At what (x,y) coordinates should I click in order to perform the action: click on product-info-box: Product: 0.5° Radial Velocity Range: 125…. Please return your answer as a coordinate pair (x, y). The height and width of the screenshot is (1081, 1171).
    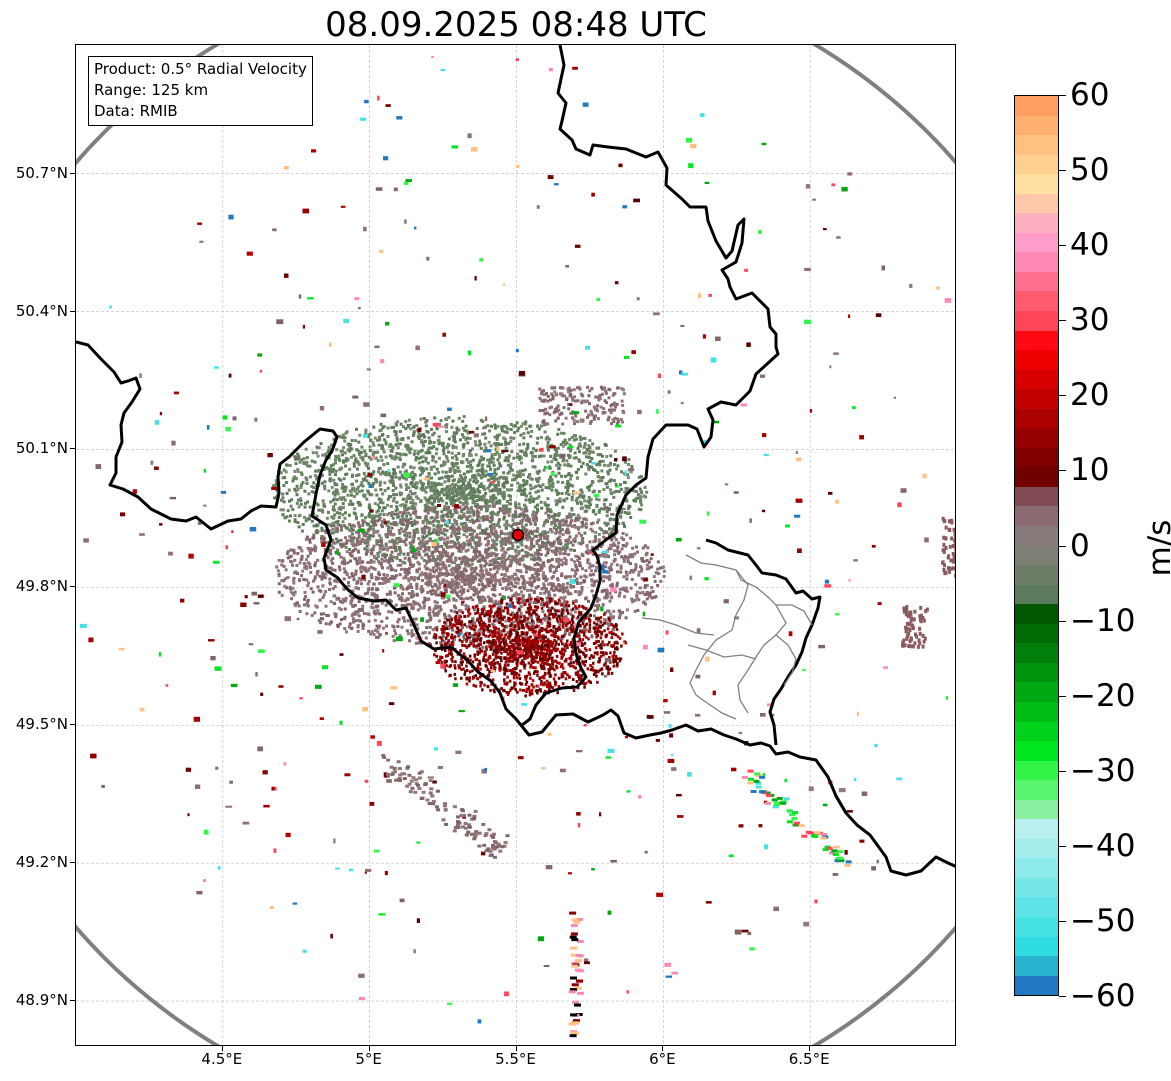
    Looking at the image, I should click on (200, 91).